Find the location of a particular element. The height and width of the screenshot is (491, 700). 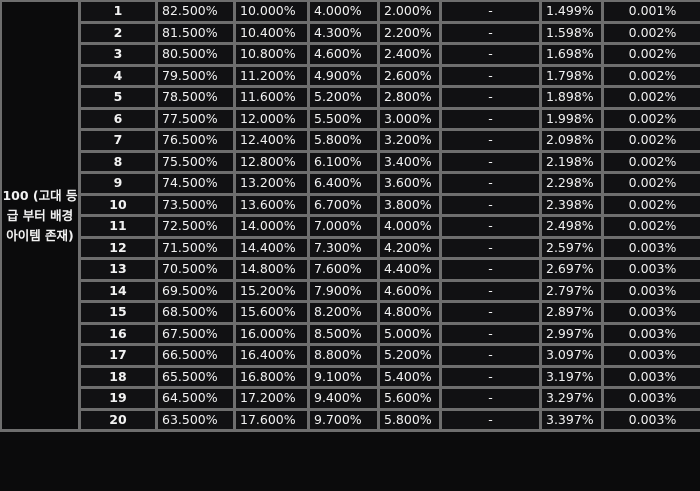

cell-col-1: 69.500% is located at coordinates (195, 290).